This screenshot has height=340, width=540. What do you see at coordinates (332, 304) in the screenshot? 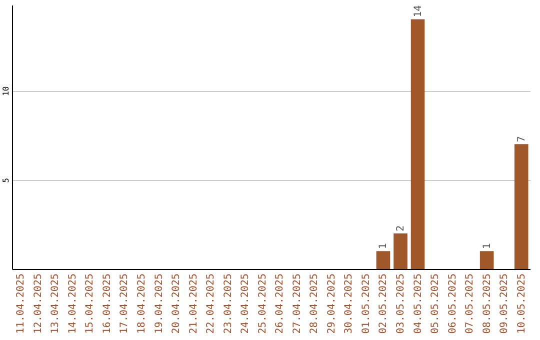
I see `x-tick-label: 29.04.2025` at bounding box center [332, 304].